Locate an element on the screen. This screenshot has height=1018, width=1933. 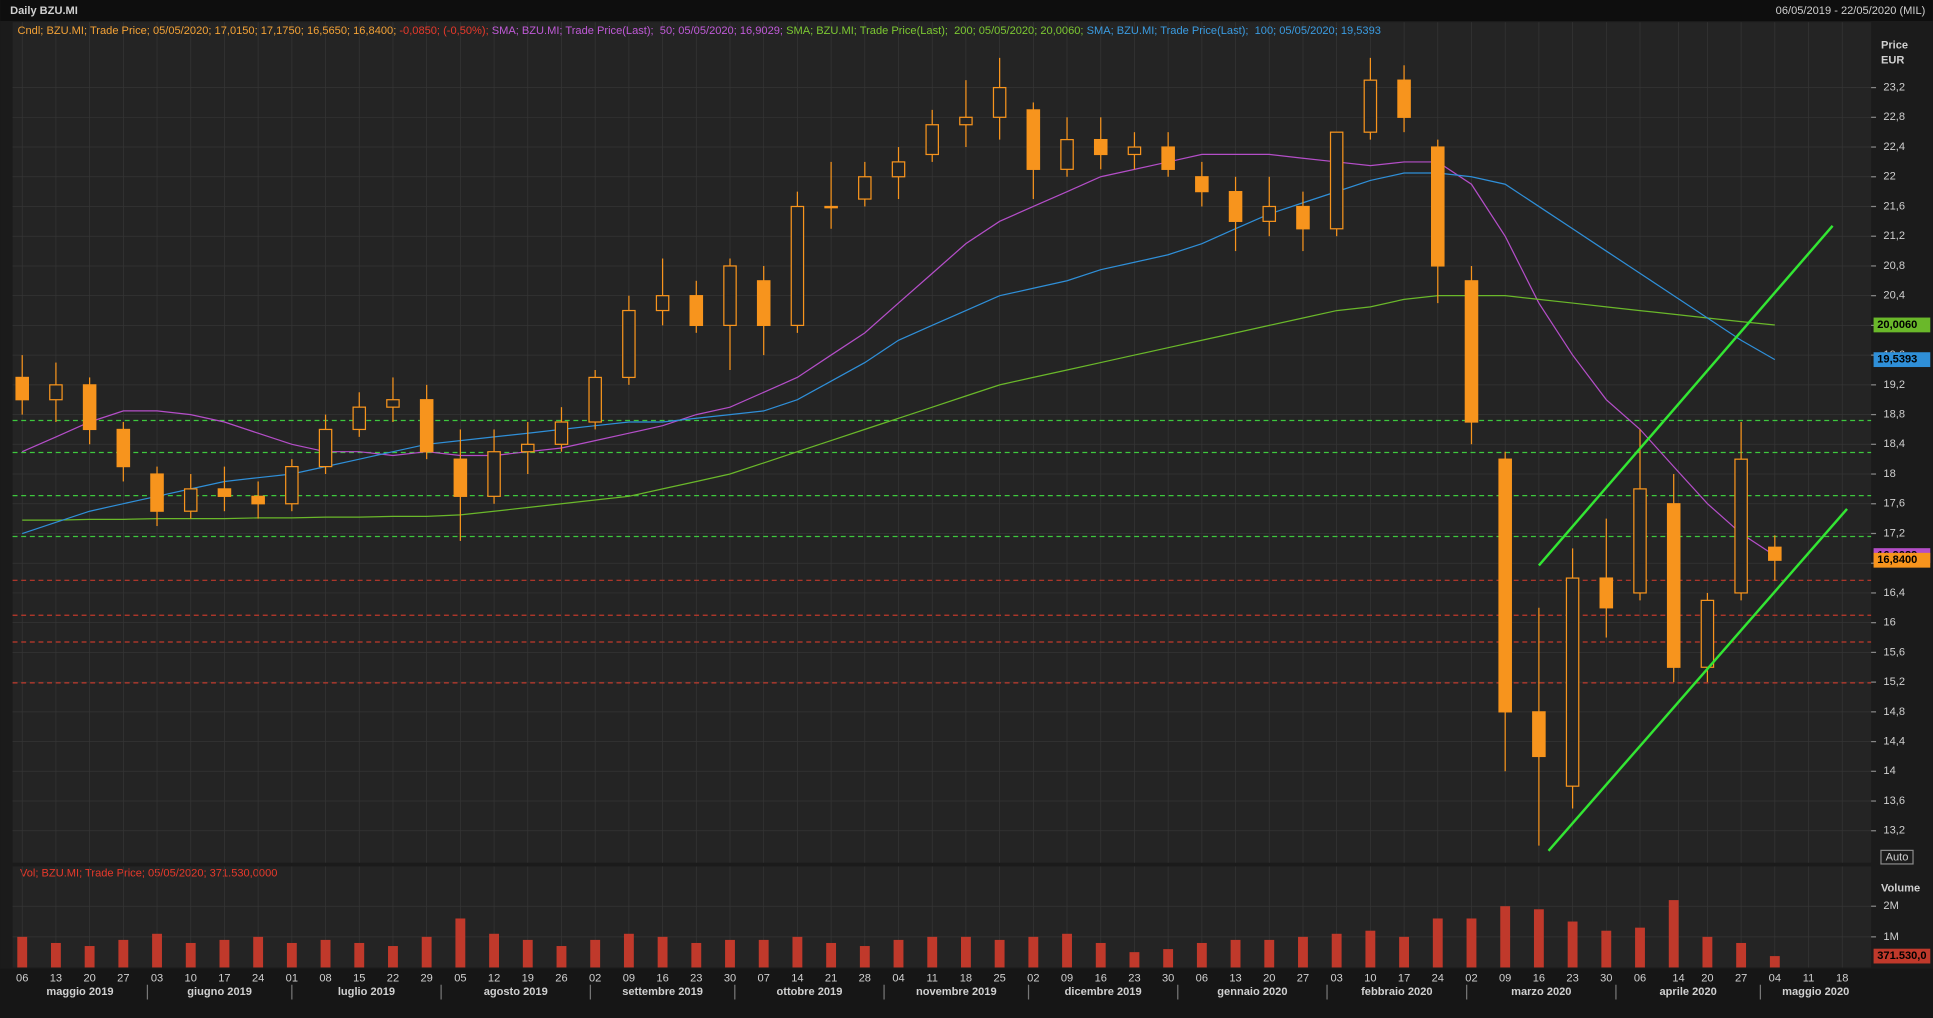
x-tick-label: 04 is located at coordinates (1775, 978).